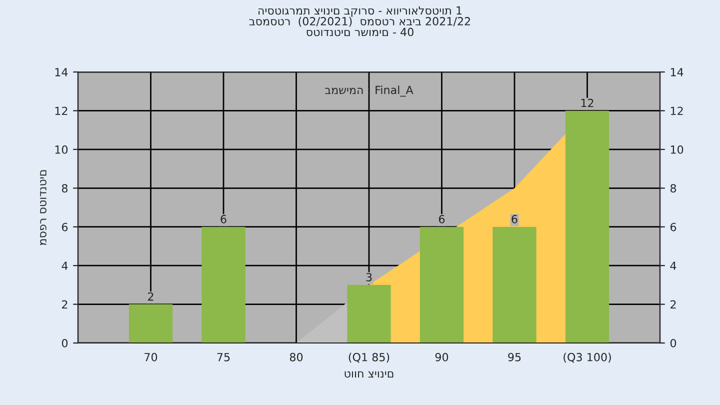 The height and width of the screenshot is (405, 720). What do you see at coordinates (673, 266) in the screenshot?
I see `y2-tick-label: 4` at bounding box center [673, 266].